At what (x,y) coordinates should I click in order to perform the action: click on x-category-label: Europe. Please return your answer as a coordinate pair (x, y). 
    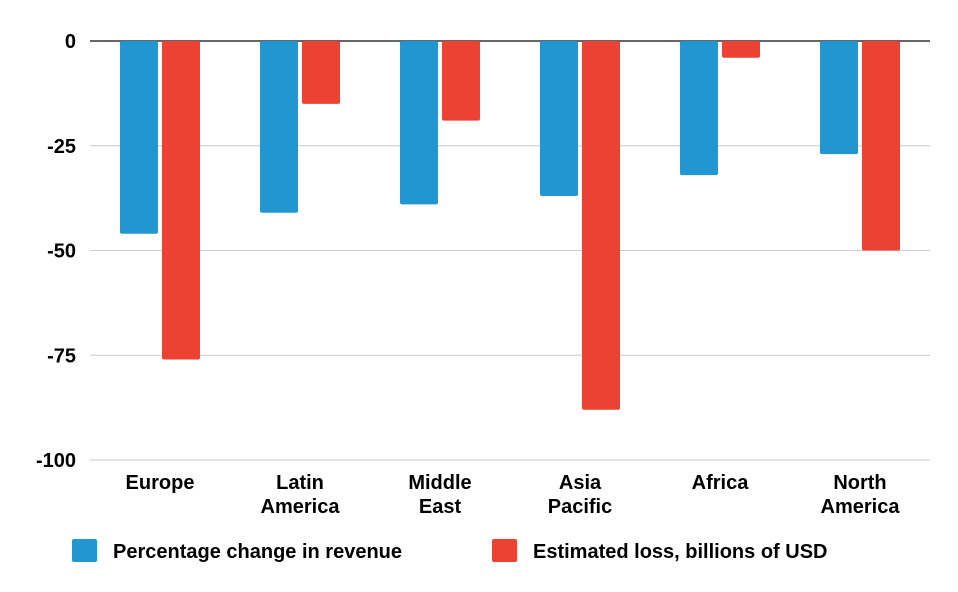
    Looking at the image, I should click on (160, 483).